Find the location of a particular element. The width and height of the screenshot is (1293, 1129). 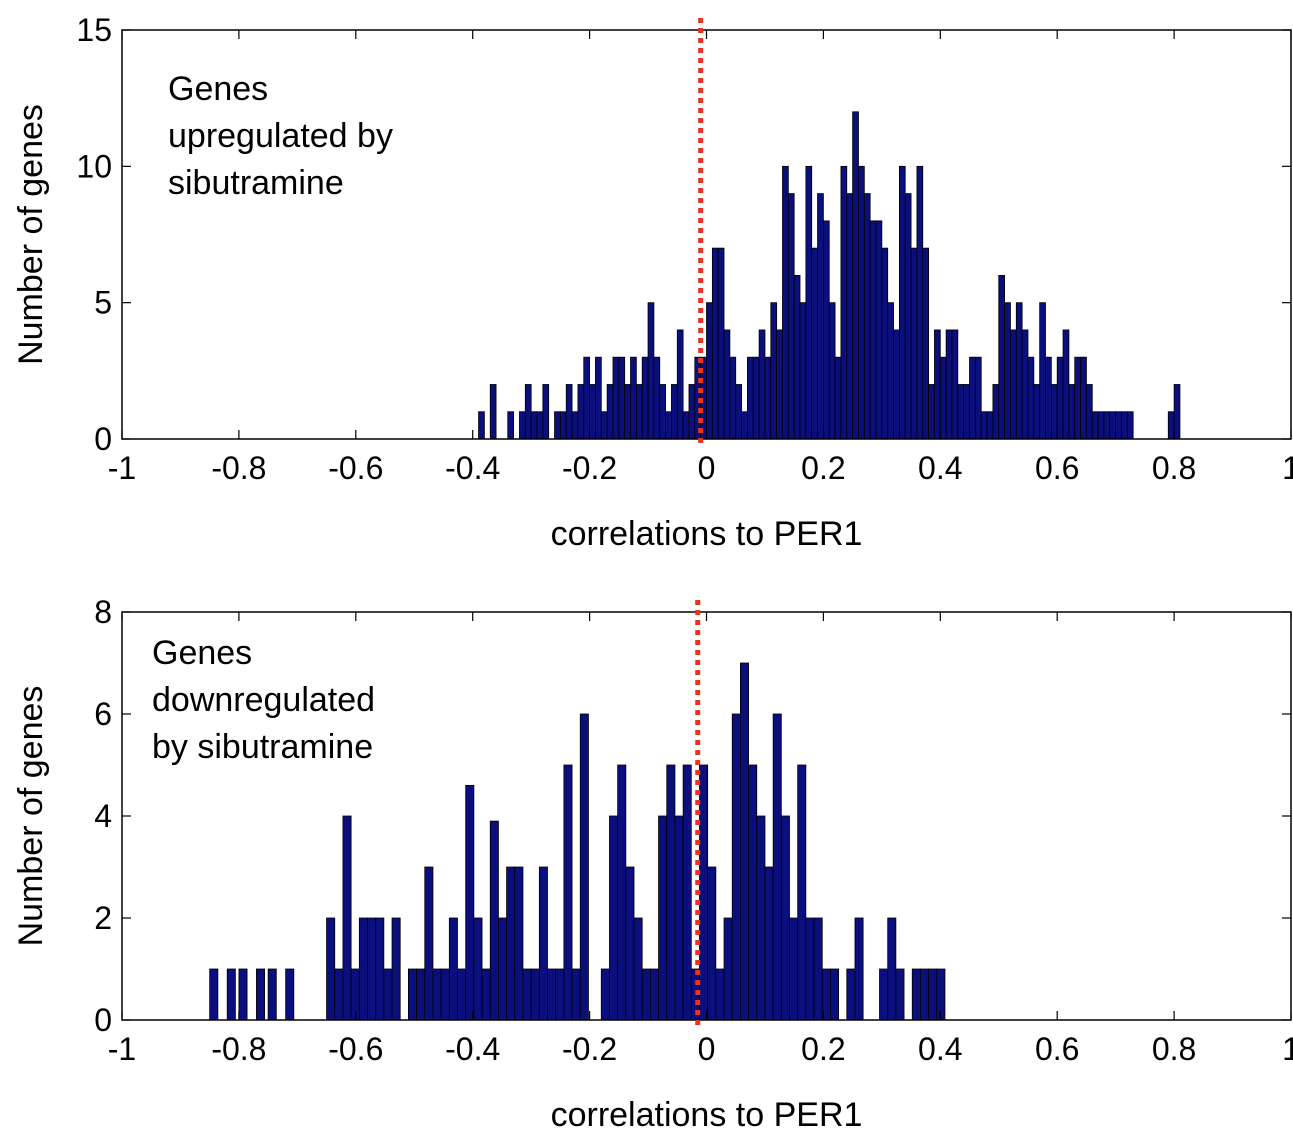

y-tick-label: 0 is located at coordinates (103, 439).